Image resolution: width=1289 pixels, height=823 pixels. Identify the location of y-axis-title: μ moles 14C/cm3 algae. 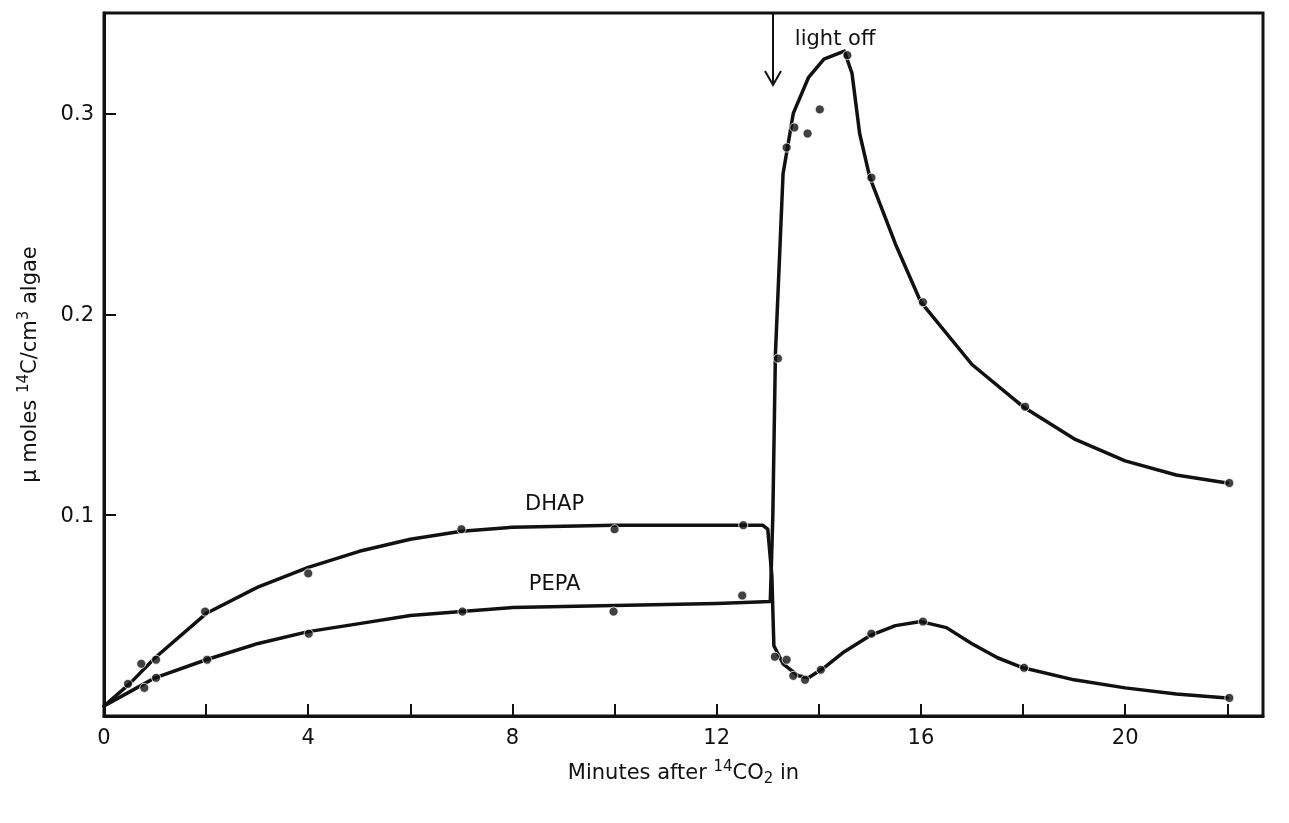
(27, 364).